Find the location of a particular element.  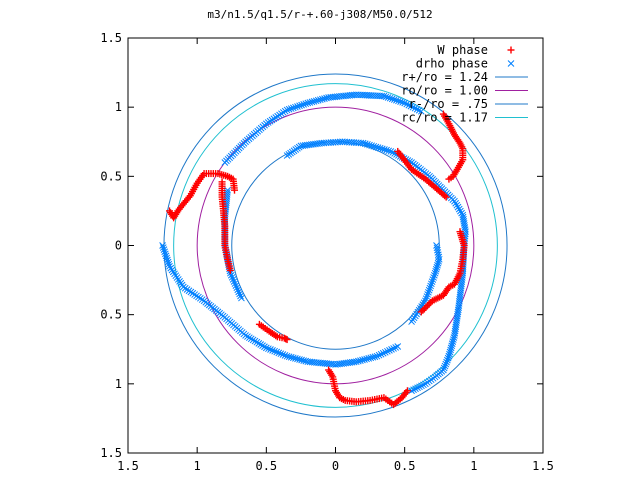

x-tick-label: 1 is located at coordinates (473, 466).